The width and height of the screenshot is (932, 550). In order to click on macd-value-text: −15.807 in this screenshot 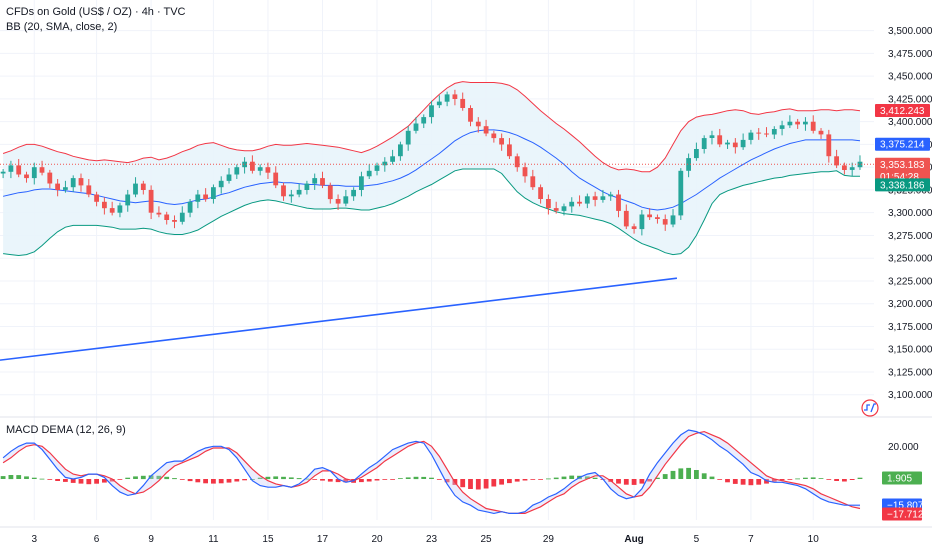, I will do `click(905, 506)`.